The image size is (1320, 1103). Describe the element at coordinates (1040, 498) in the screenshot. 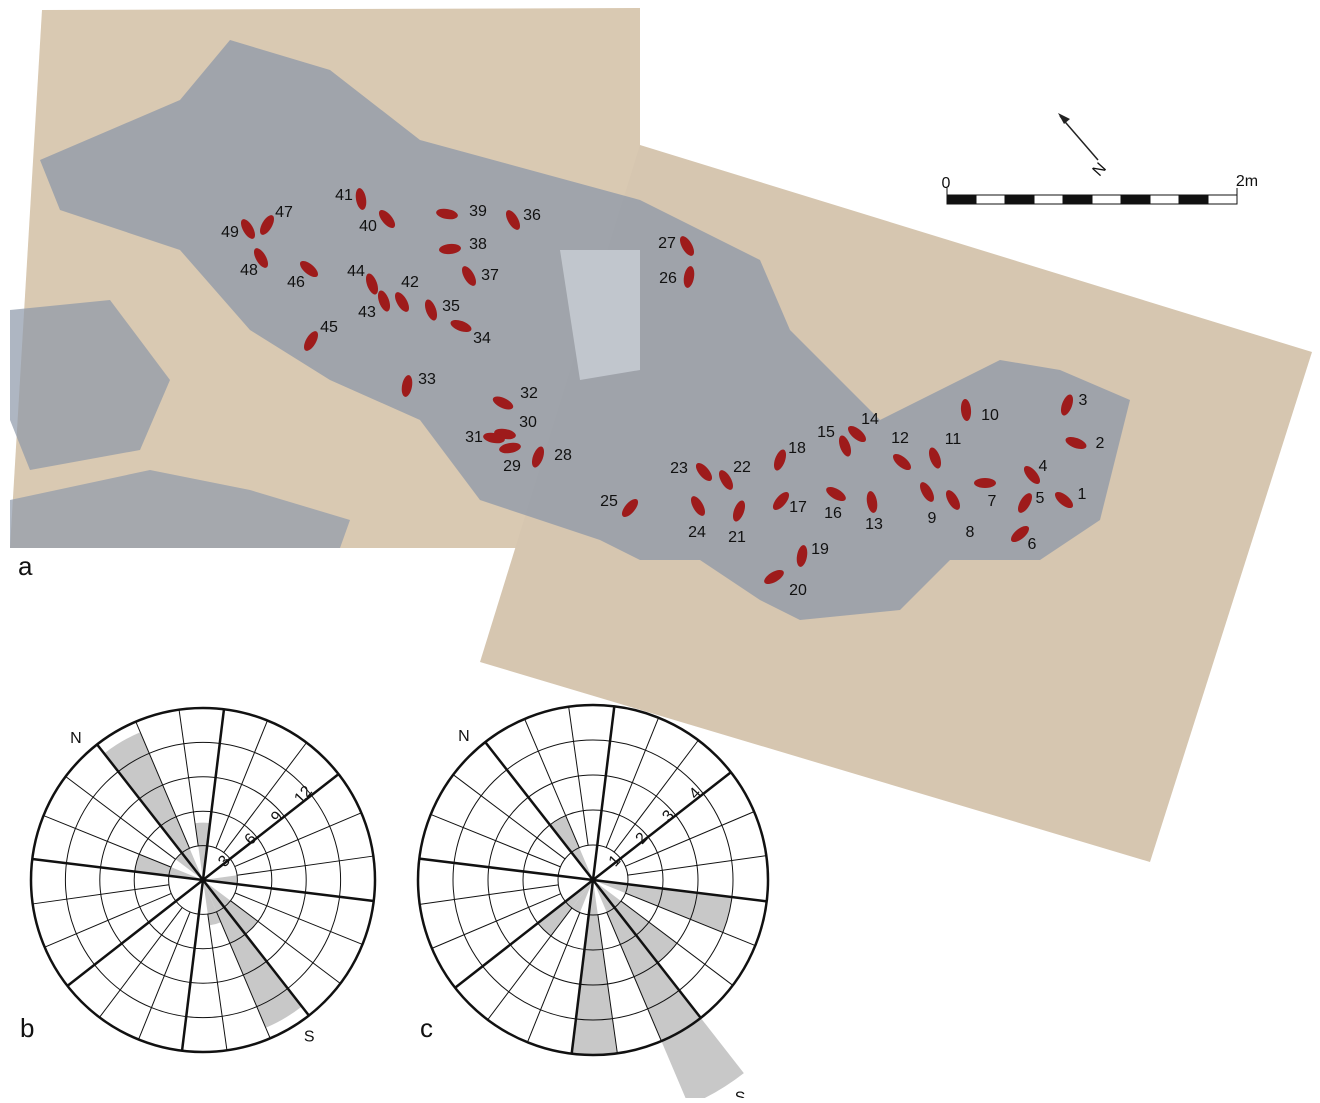

I see `footprint-label: 5` at that location.